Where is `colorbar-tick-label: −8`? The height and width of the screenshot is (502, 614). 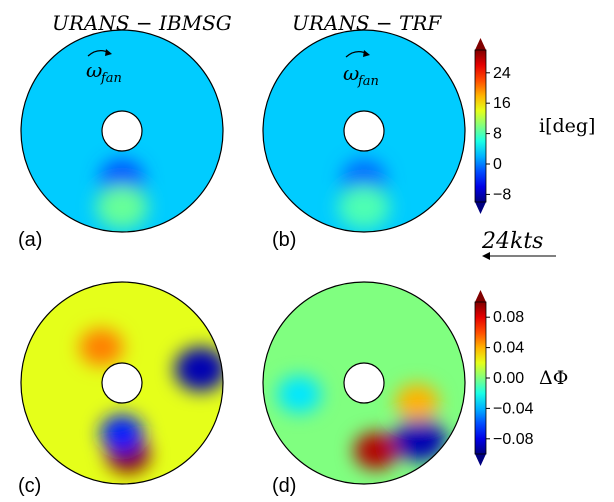 colorbar-tick-label: −8 is located at coordinates (502, 194).